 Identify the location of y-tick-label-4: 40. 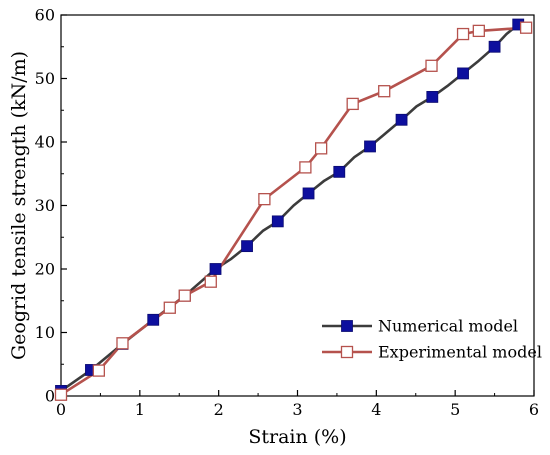
(45, 142).